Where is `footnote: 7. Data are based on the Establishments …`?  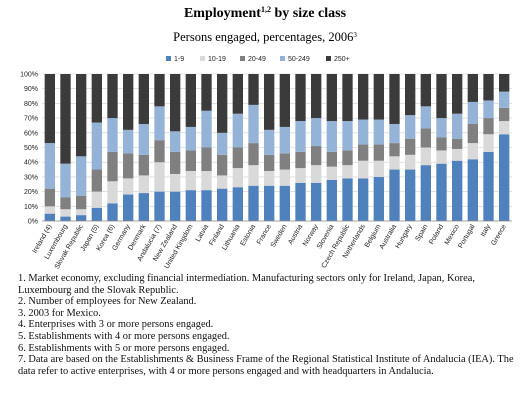 footnote: 7. Data are based on the Establishments … is located at coordinates (266, 365).